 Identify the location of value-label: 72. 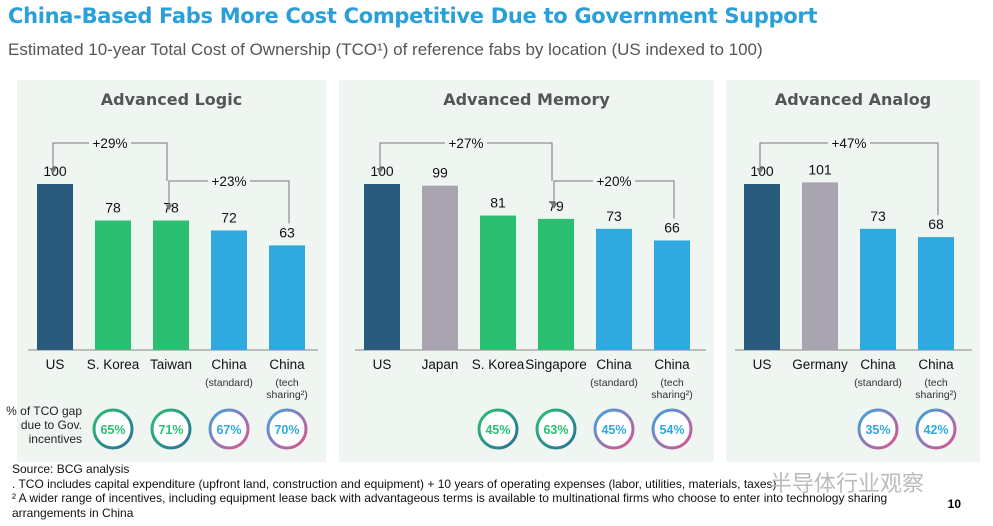
(229, 217).